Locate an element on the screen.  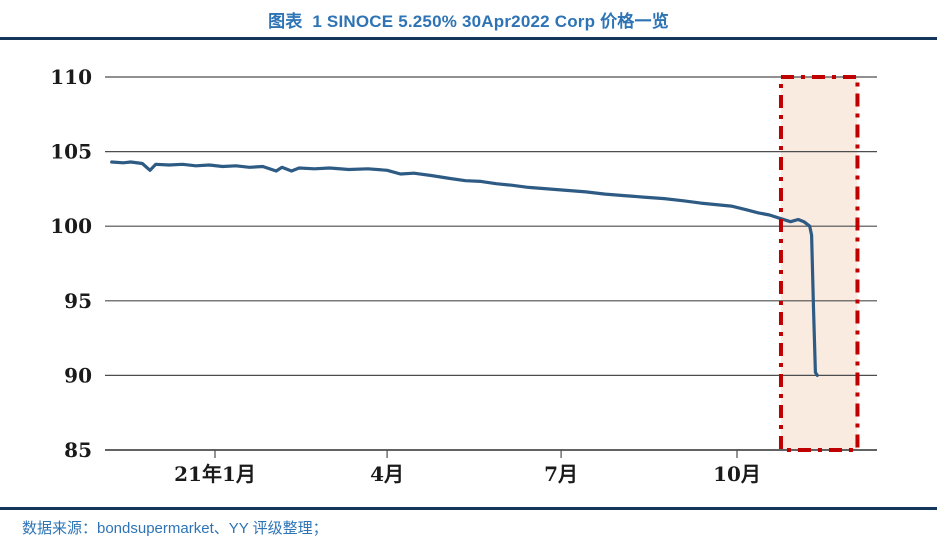
top-divider is located at coordinates (468, 38).